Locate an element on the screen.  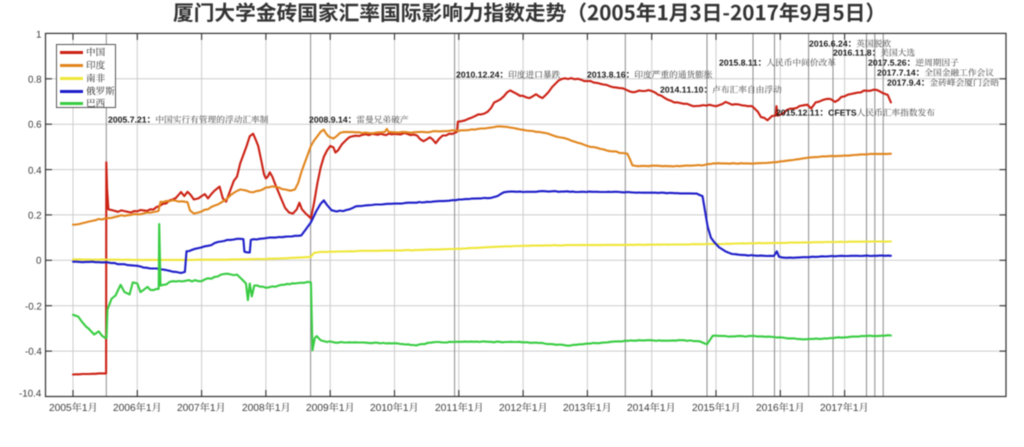
annotation-2010.12.24 is located at coordinates (508, 75).